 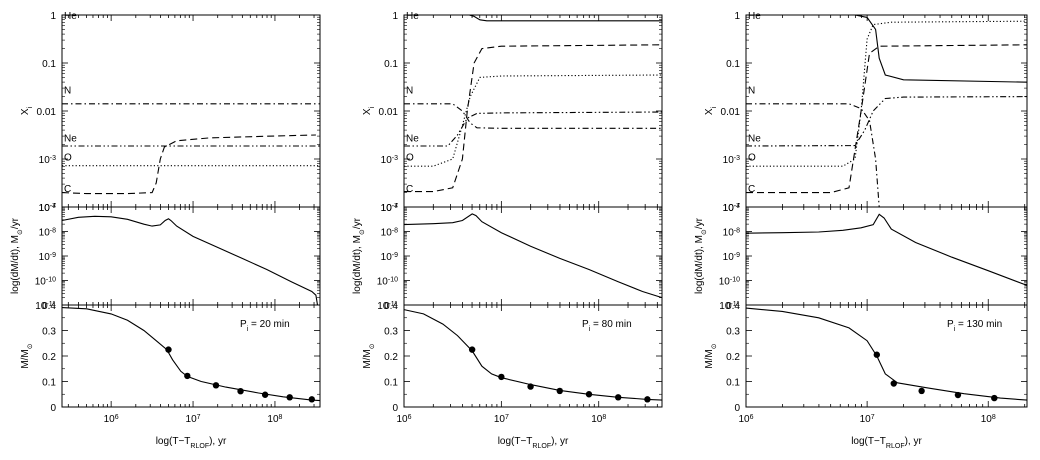 I want to click on element-label-n: N, so click(x=751, y=90).